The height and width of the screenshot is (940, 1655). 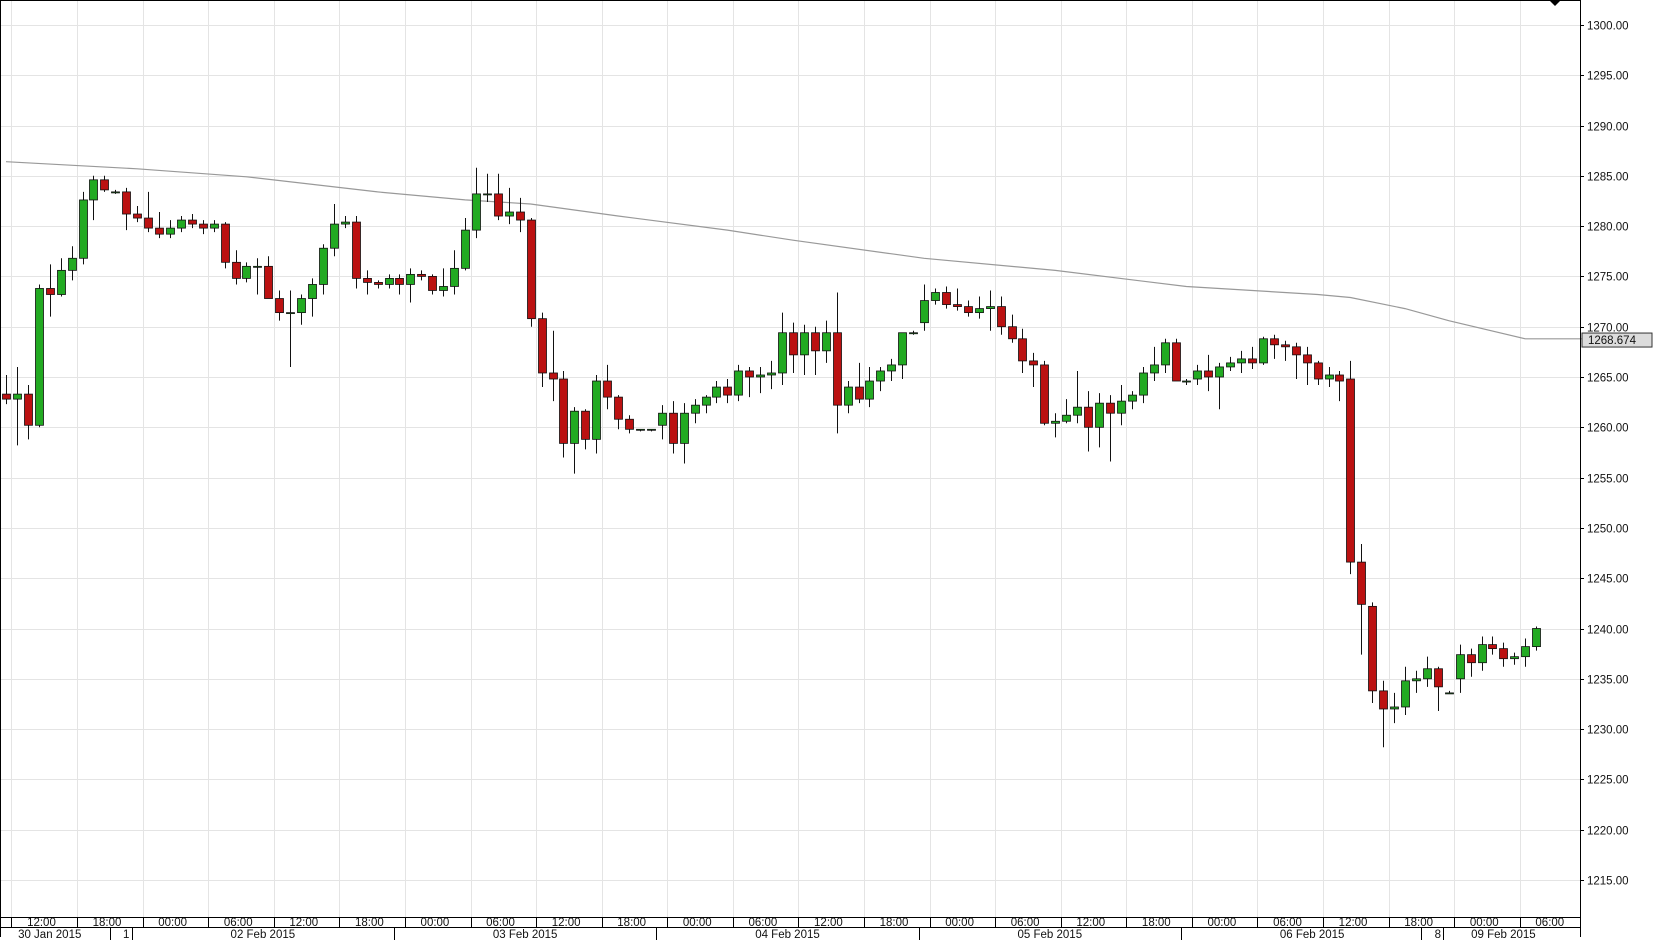 What do you see at coordinates (1608, 530) in the screenshot?
I see `y-tick-label: 1250.00` at bounding box center [1608, 530].